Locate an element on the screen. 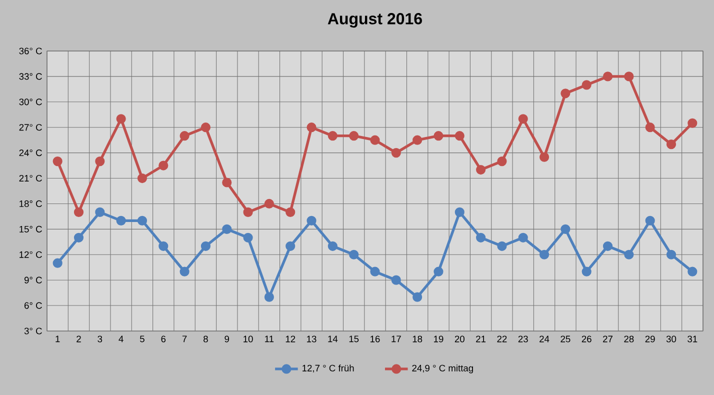 The width and height of the screenshot is (714, 395). x-tick-label: 10 is located at coordinates (248, 339).